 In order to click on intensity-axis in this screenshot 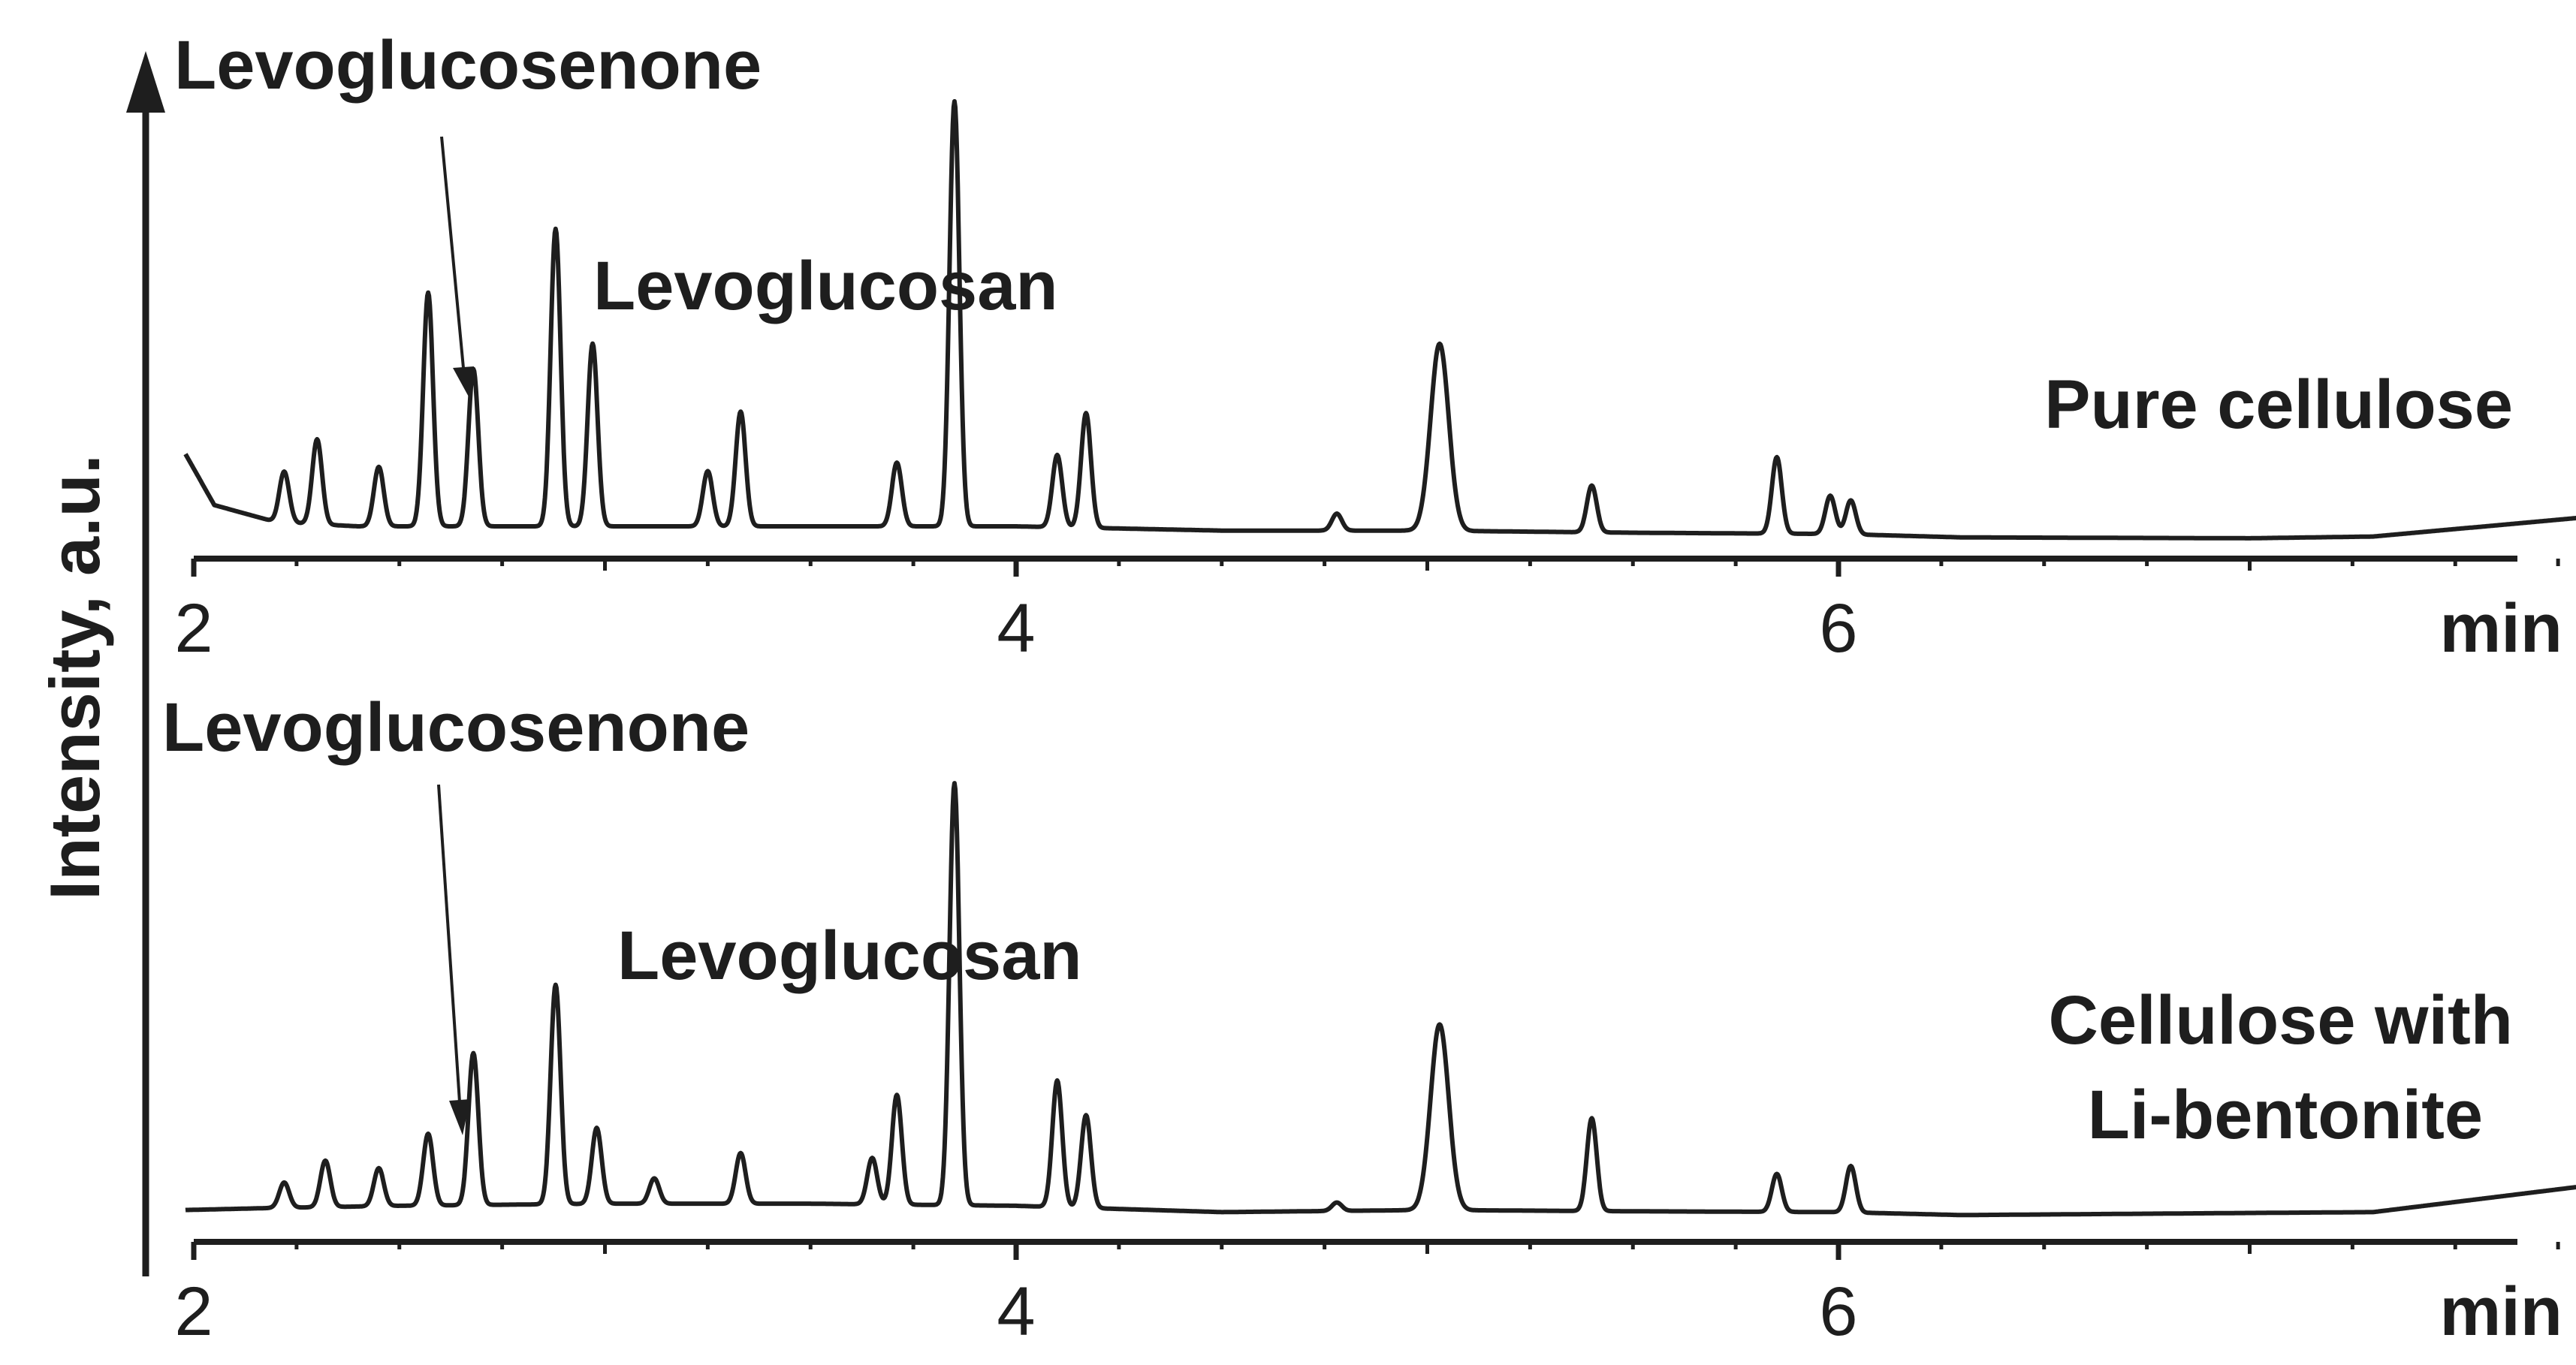, I will do `click(145, 663)`.